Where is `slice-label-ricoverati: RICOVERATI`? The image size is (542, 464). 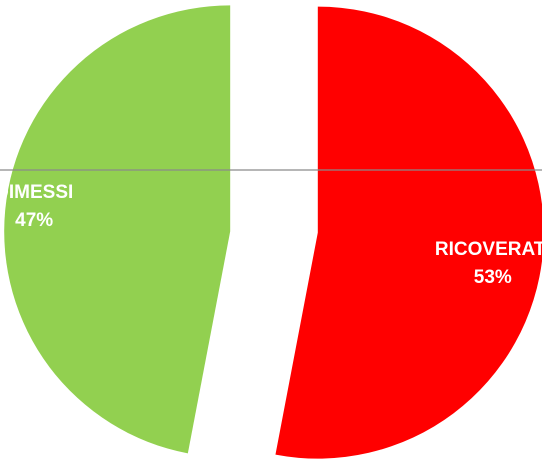
slice-label-ricoverati: RICOVERATI is located at coordinates (488, 249).